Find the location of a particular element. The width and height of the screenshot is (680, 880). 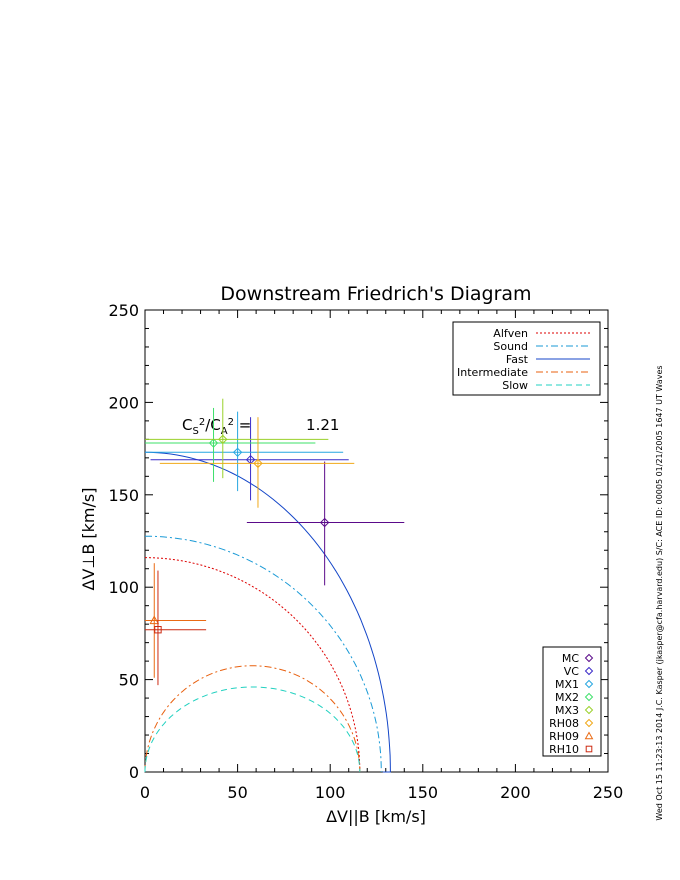

curve-fast is located at coordinates (267, 612).